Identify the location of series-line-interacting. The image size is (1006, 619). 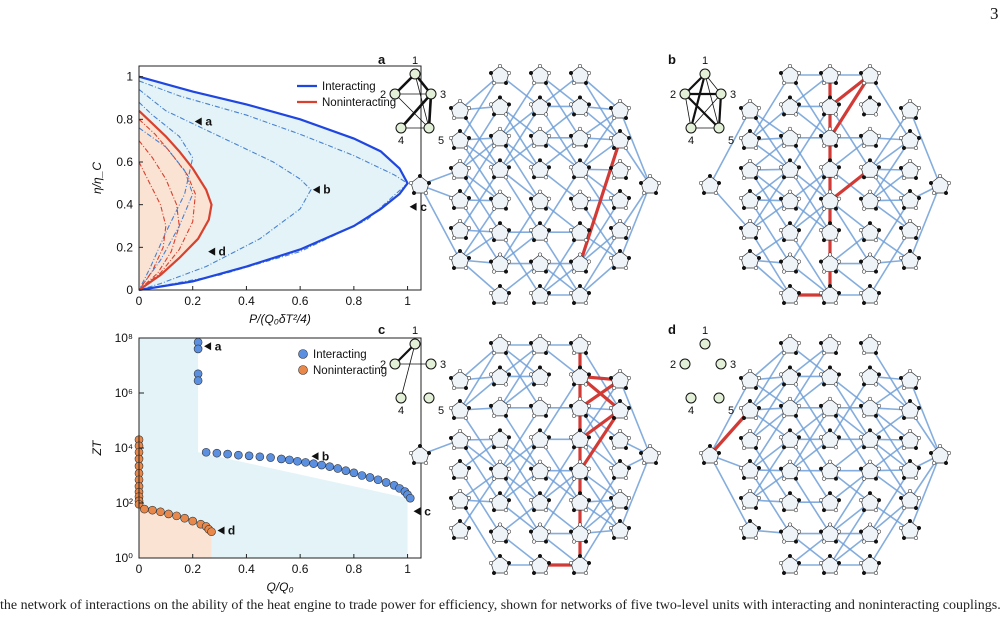
(273, 183).